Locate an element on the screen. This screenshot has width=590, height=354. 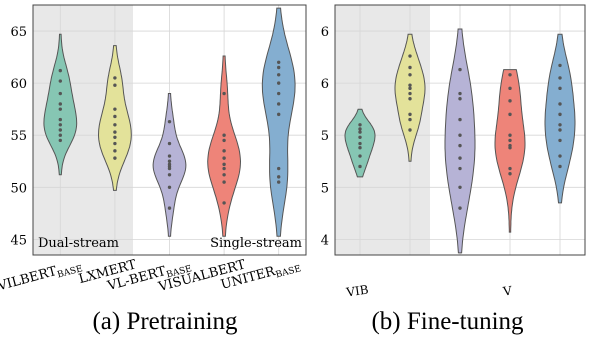
caption-pretraining: (a) Pretraining is located at coordinates (165, 321).